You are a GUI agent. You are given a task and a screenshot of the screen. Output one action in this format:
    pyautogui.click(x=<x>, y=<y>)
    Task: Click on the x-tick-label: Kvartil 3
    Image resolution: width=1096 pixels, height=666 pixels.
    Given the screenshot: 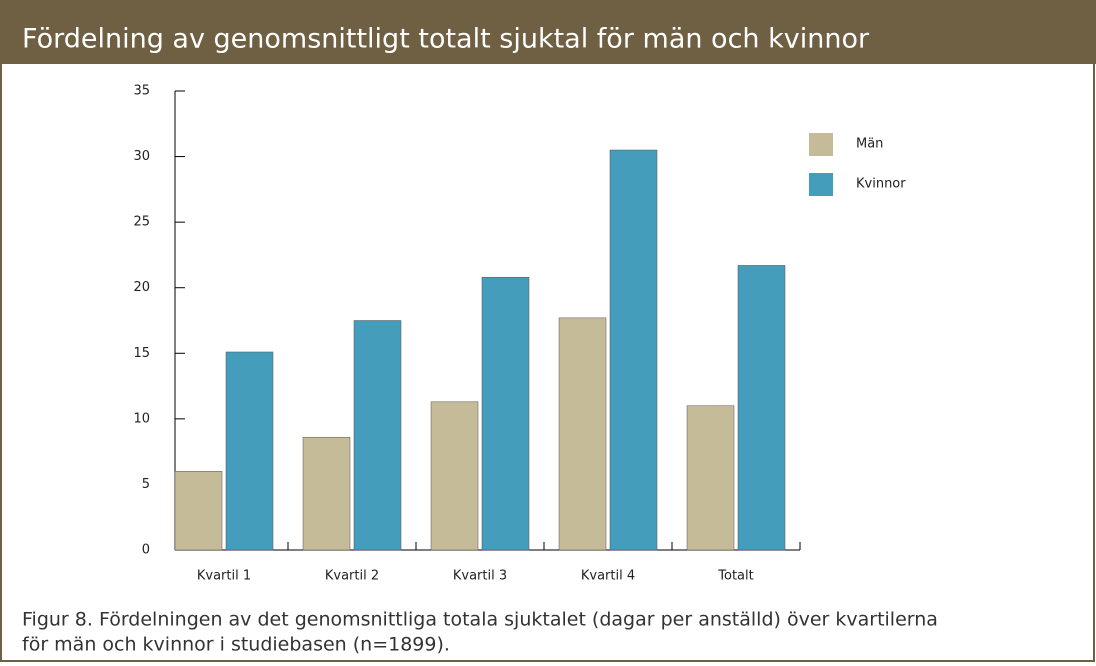 What is the action you would take?
    pyautogui.click(x=480, y=576)
    